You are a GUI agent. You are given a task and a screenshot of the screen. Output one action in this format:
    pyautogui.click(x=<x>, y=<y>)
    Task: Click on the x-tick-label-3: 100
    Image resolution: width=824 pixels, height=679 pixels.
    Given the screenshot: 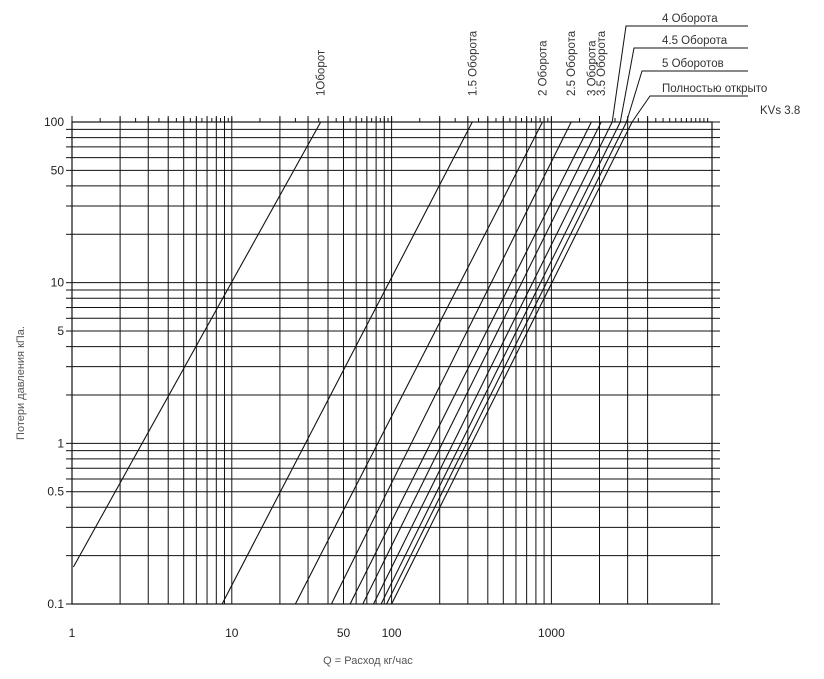 What is the action you would take?
    pyautogui.click(x=392, y=633)
    